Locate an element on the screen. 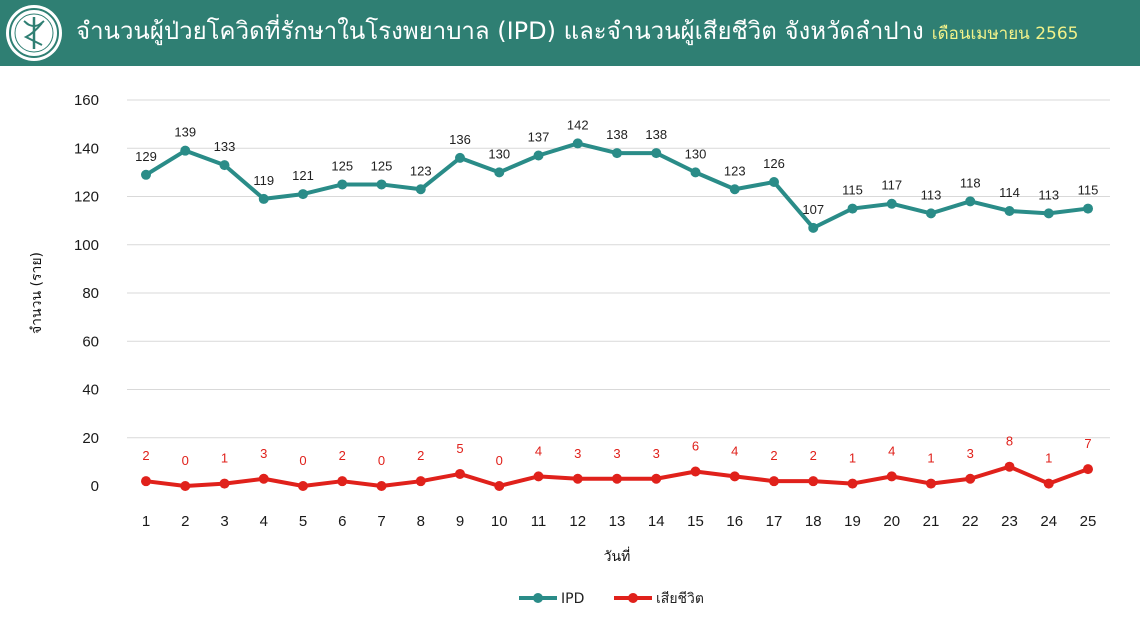 The width and height of the screenshot is (1140, 639). legend-entry: เสียชีวิต is located at coordinates (680, 599).